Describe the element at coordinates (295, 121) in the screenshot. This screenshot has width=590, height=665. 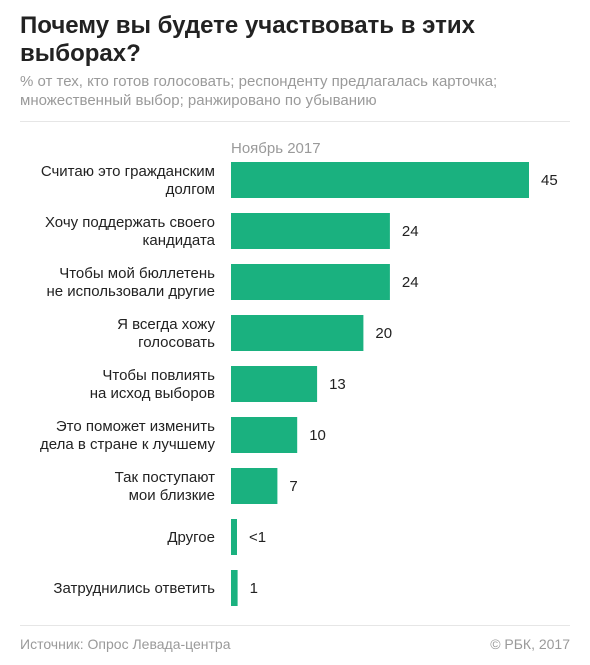
I see `top-divider` at that location.